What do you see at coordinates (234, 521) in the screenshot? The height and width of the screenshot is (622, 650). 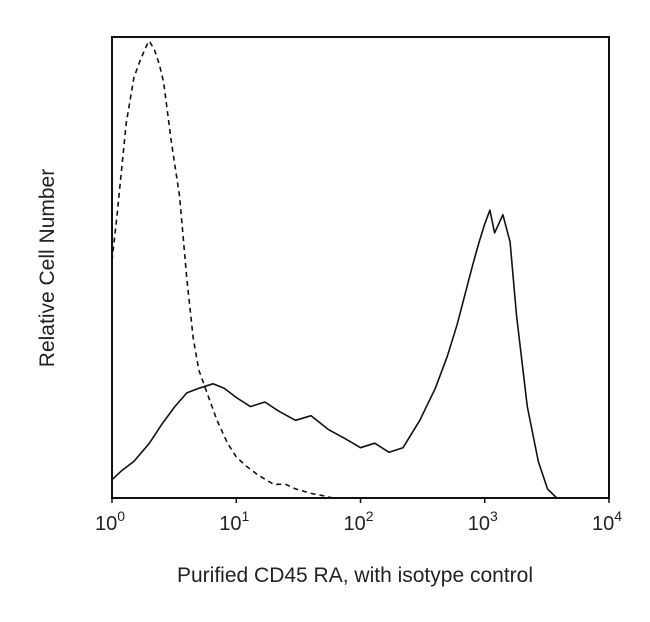 I see `x-tick-label: 10¹` at bounding box center [234, 521].